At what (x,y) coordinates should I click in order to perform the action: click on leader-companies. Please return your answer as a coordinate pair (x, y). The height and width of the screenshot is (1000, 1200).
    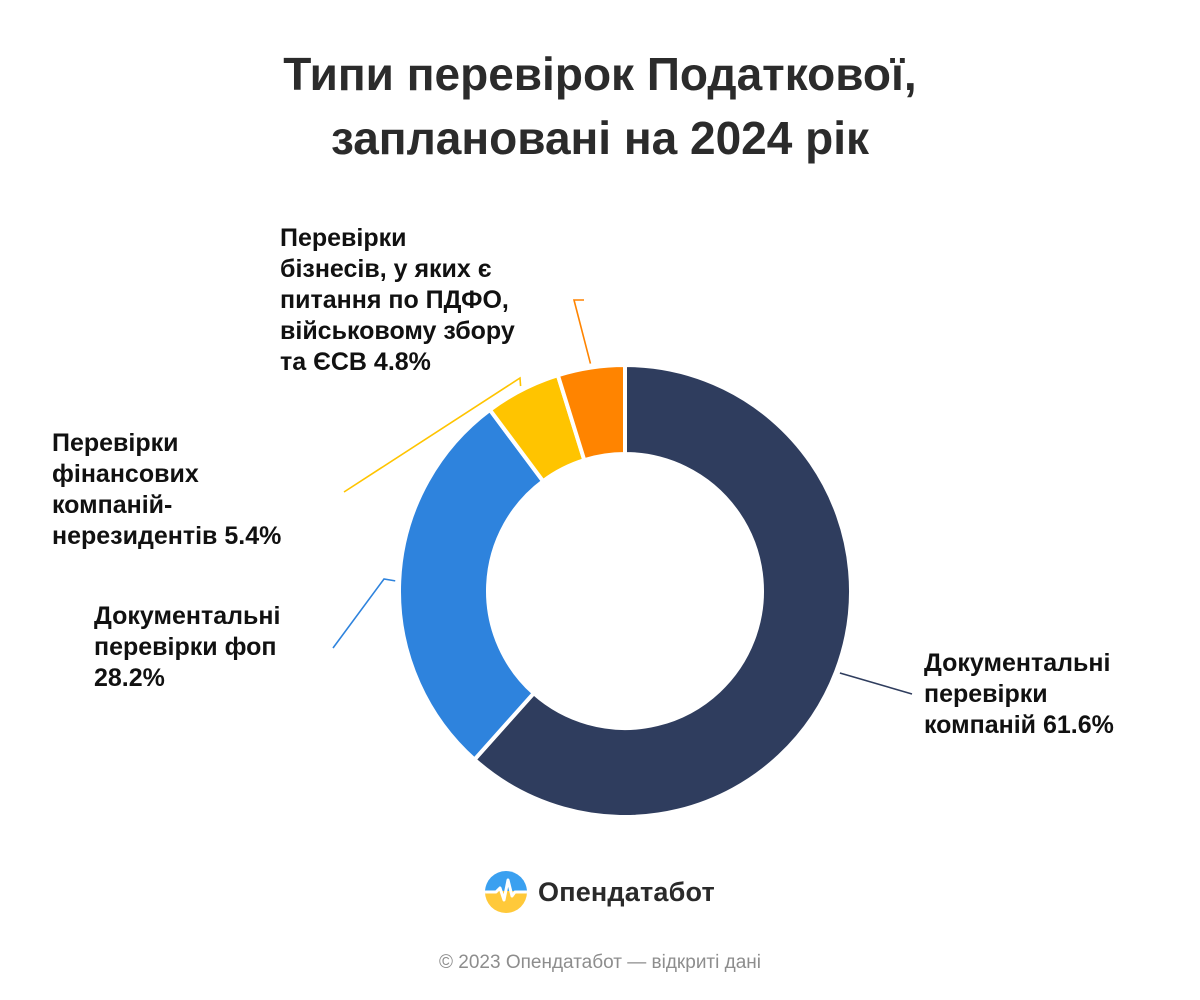
    Looking at the image, I should click on (876, 683).